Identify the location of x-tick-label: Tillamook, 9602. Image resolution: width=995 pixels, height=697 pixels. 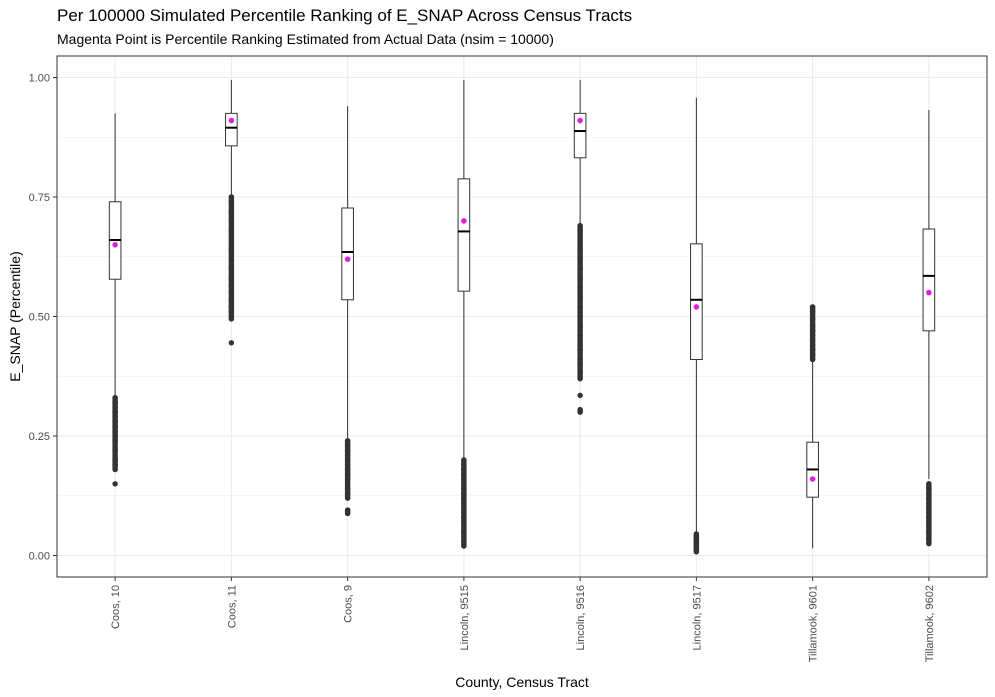
(930, 623).